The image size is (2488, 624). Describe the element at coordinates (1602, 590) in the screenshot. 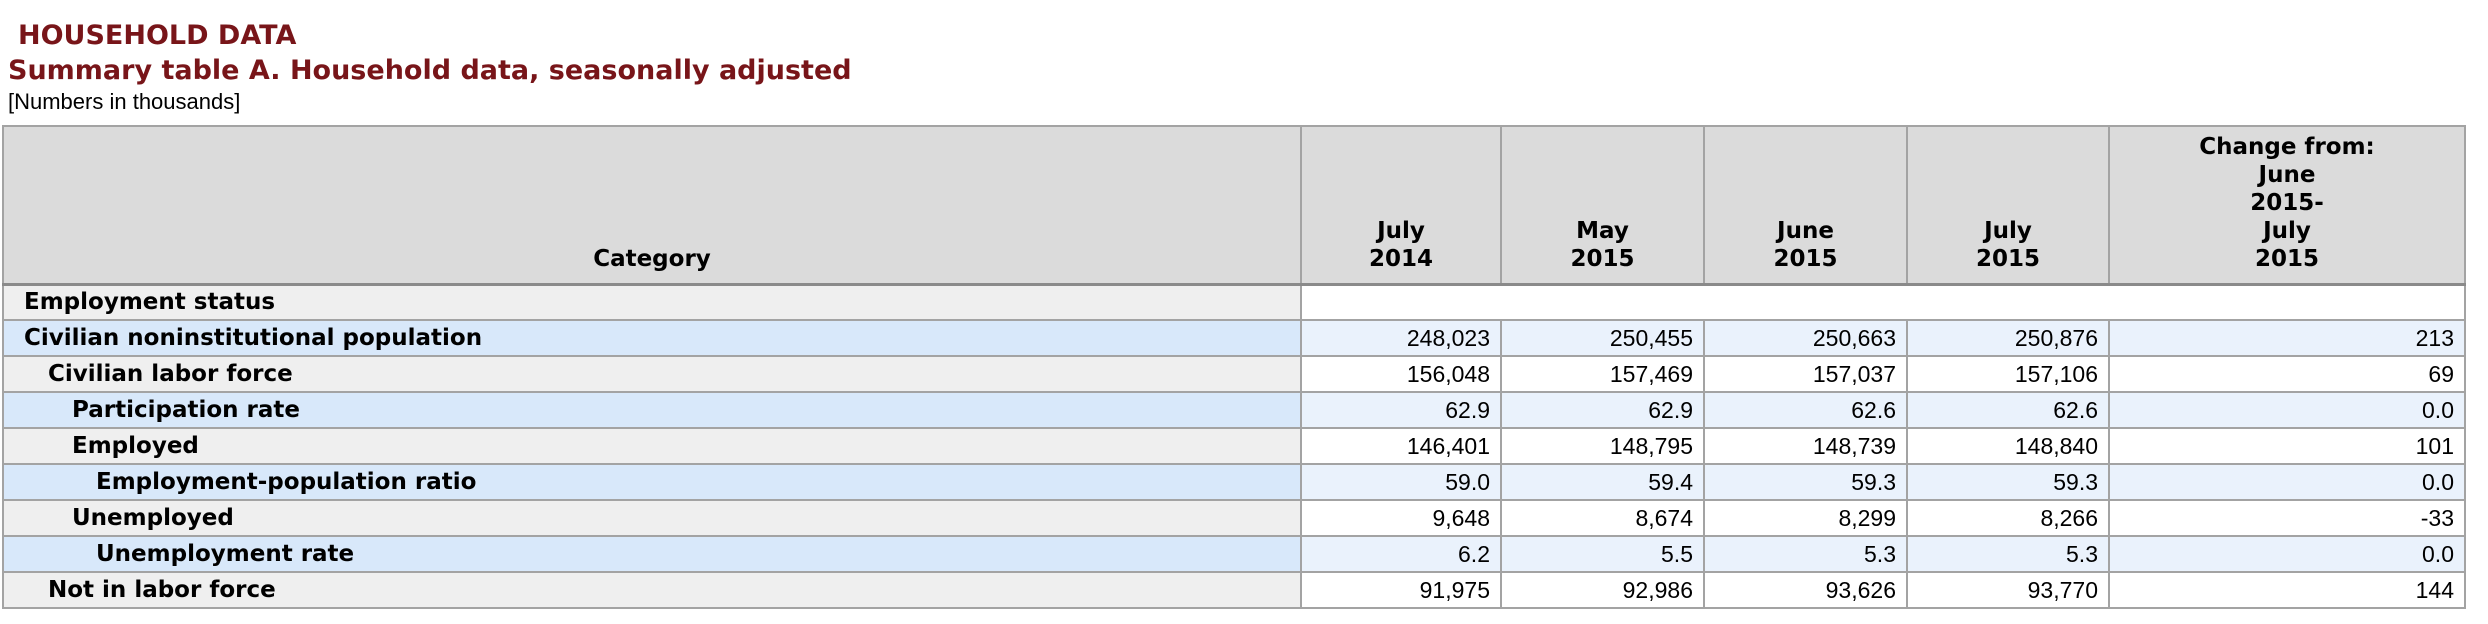

I see `value-cell: 92,986` at that location.